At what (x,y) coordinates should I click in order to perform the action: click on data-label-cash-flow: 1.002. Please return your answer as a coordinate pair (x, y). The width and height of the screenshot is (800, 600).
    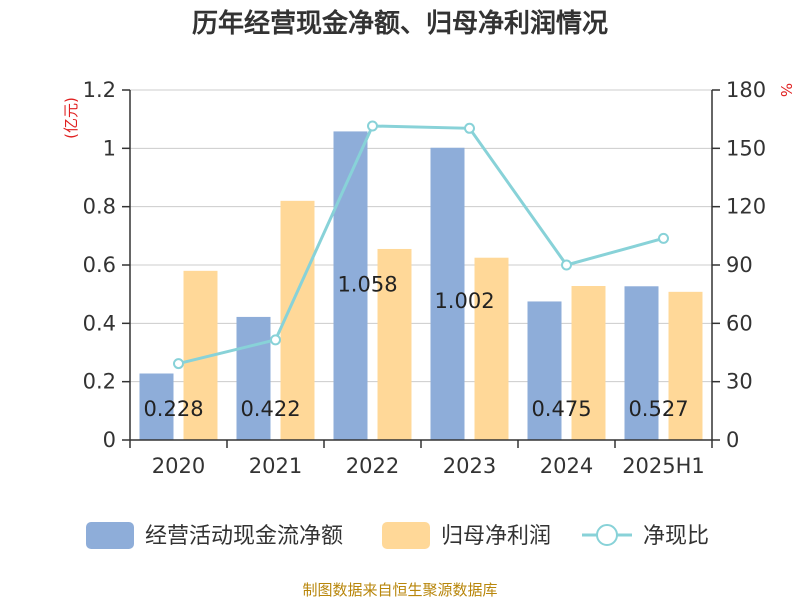
    Looking at the image, I should click on (464, 301).